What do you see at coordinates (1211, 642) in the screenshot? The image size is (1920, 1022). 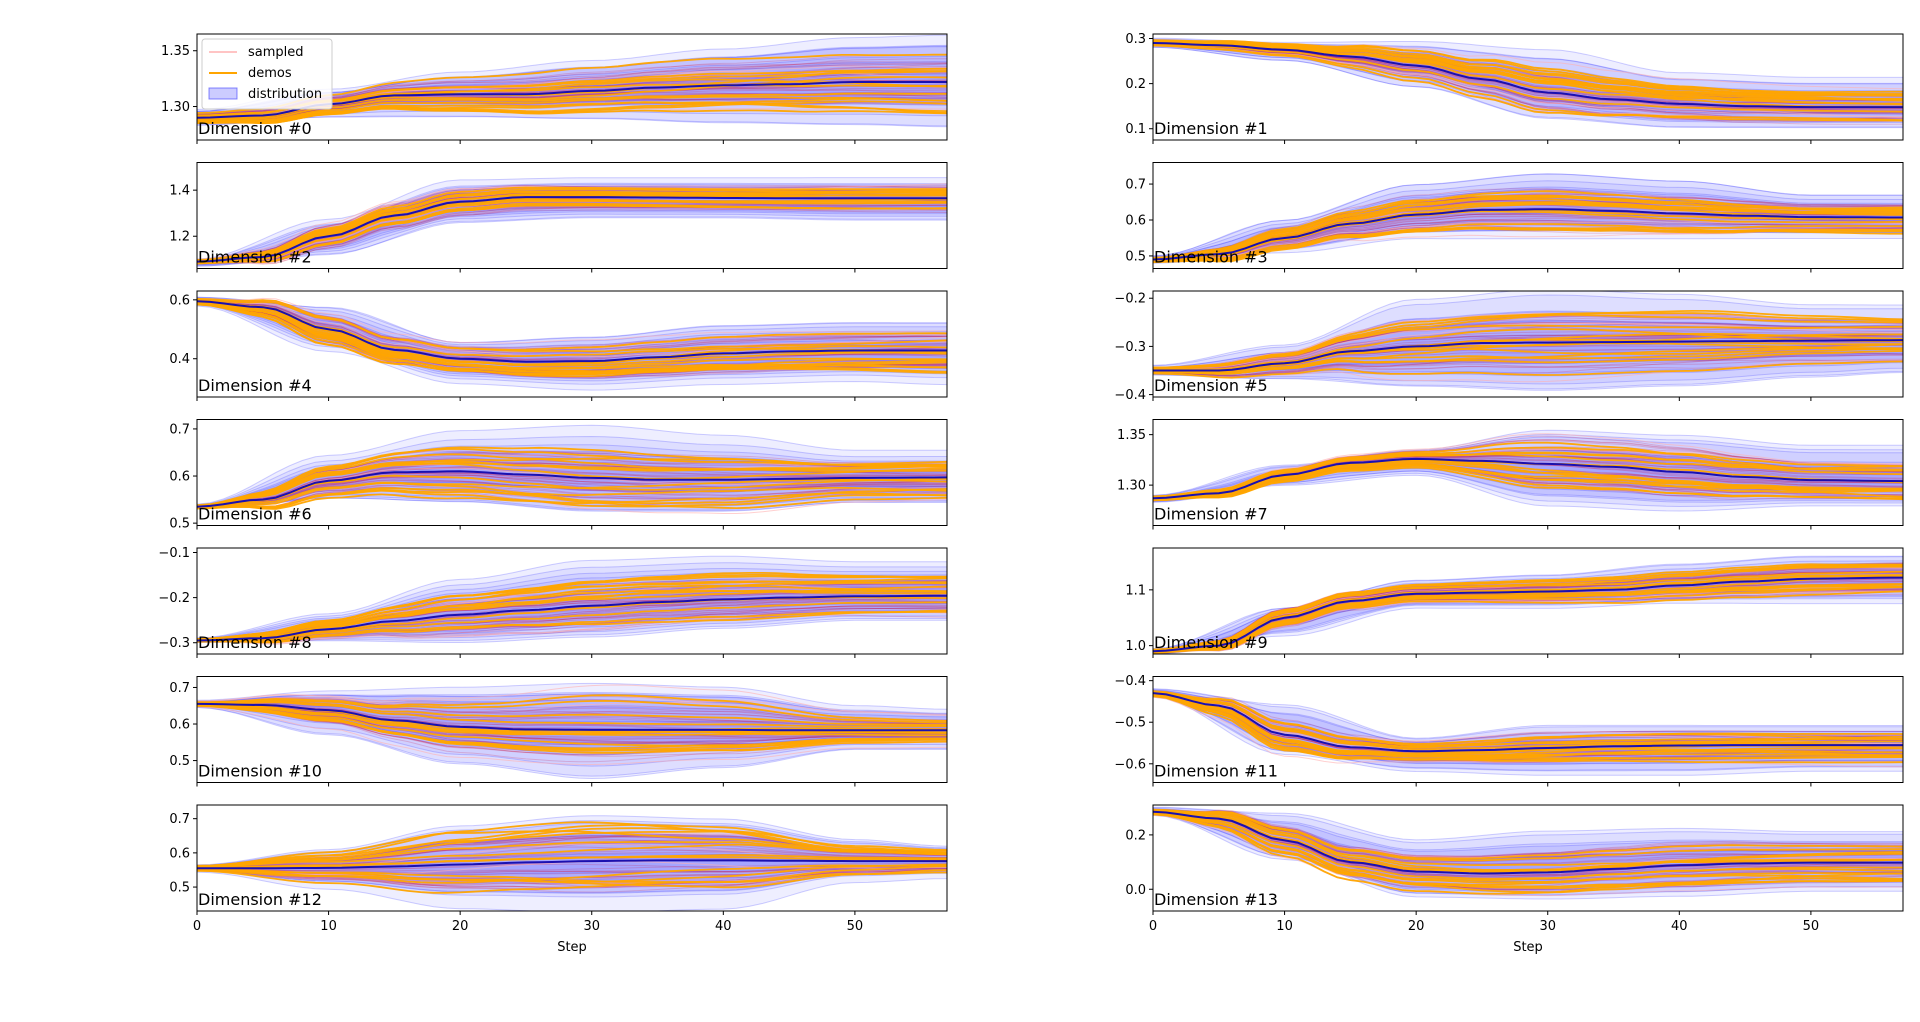 I see `dimension-title: Dimension #9` at bounding box center [1211, 642].